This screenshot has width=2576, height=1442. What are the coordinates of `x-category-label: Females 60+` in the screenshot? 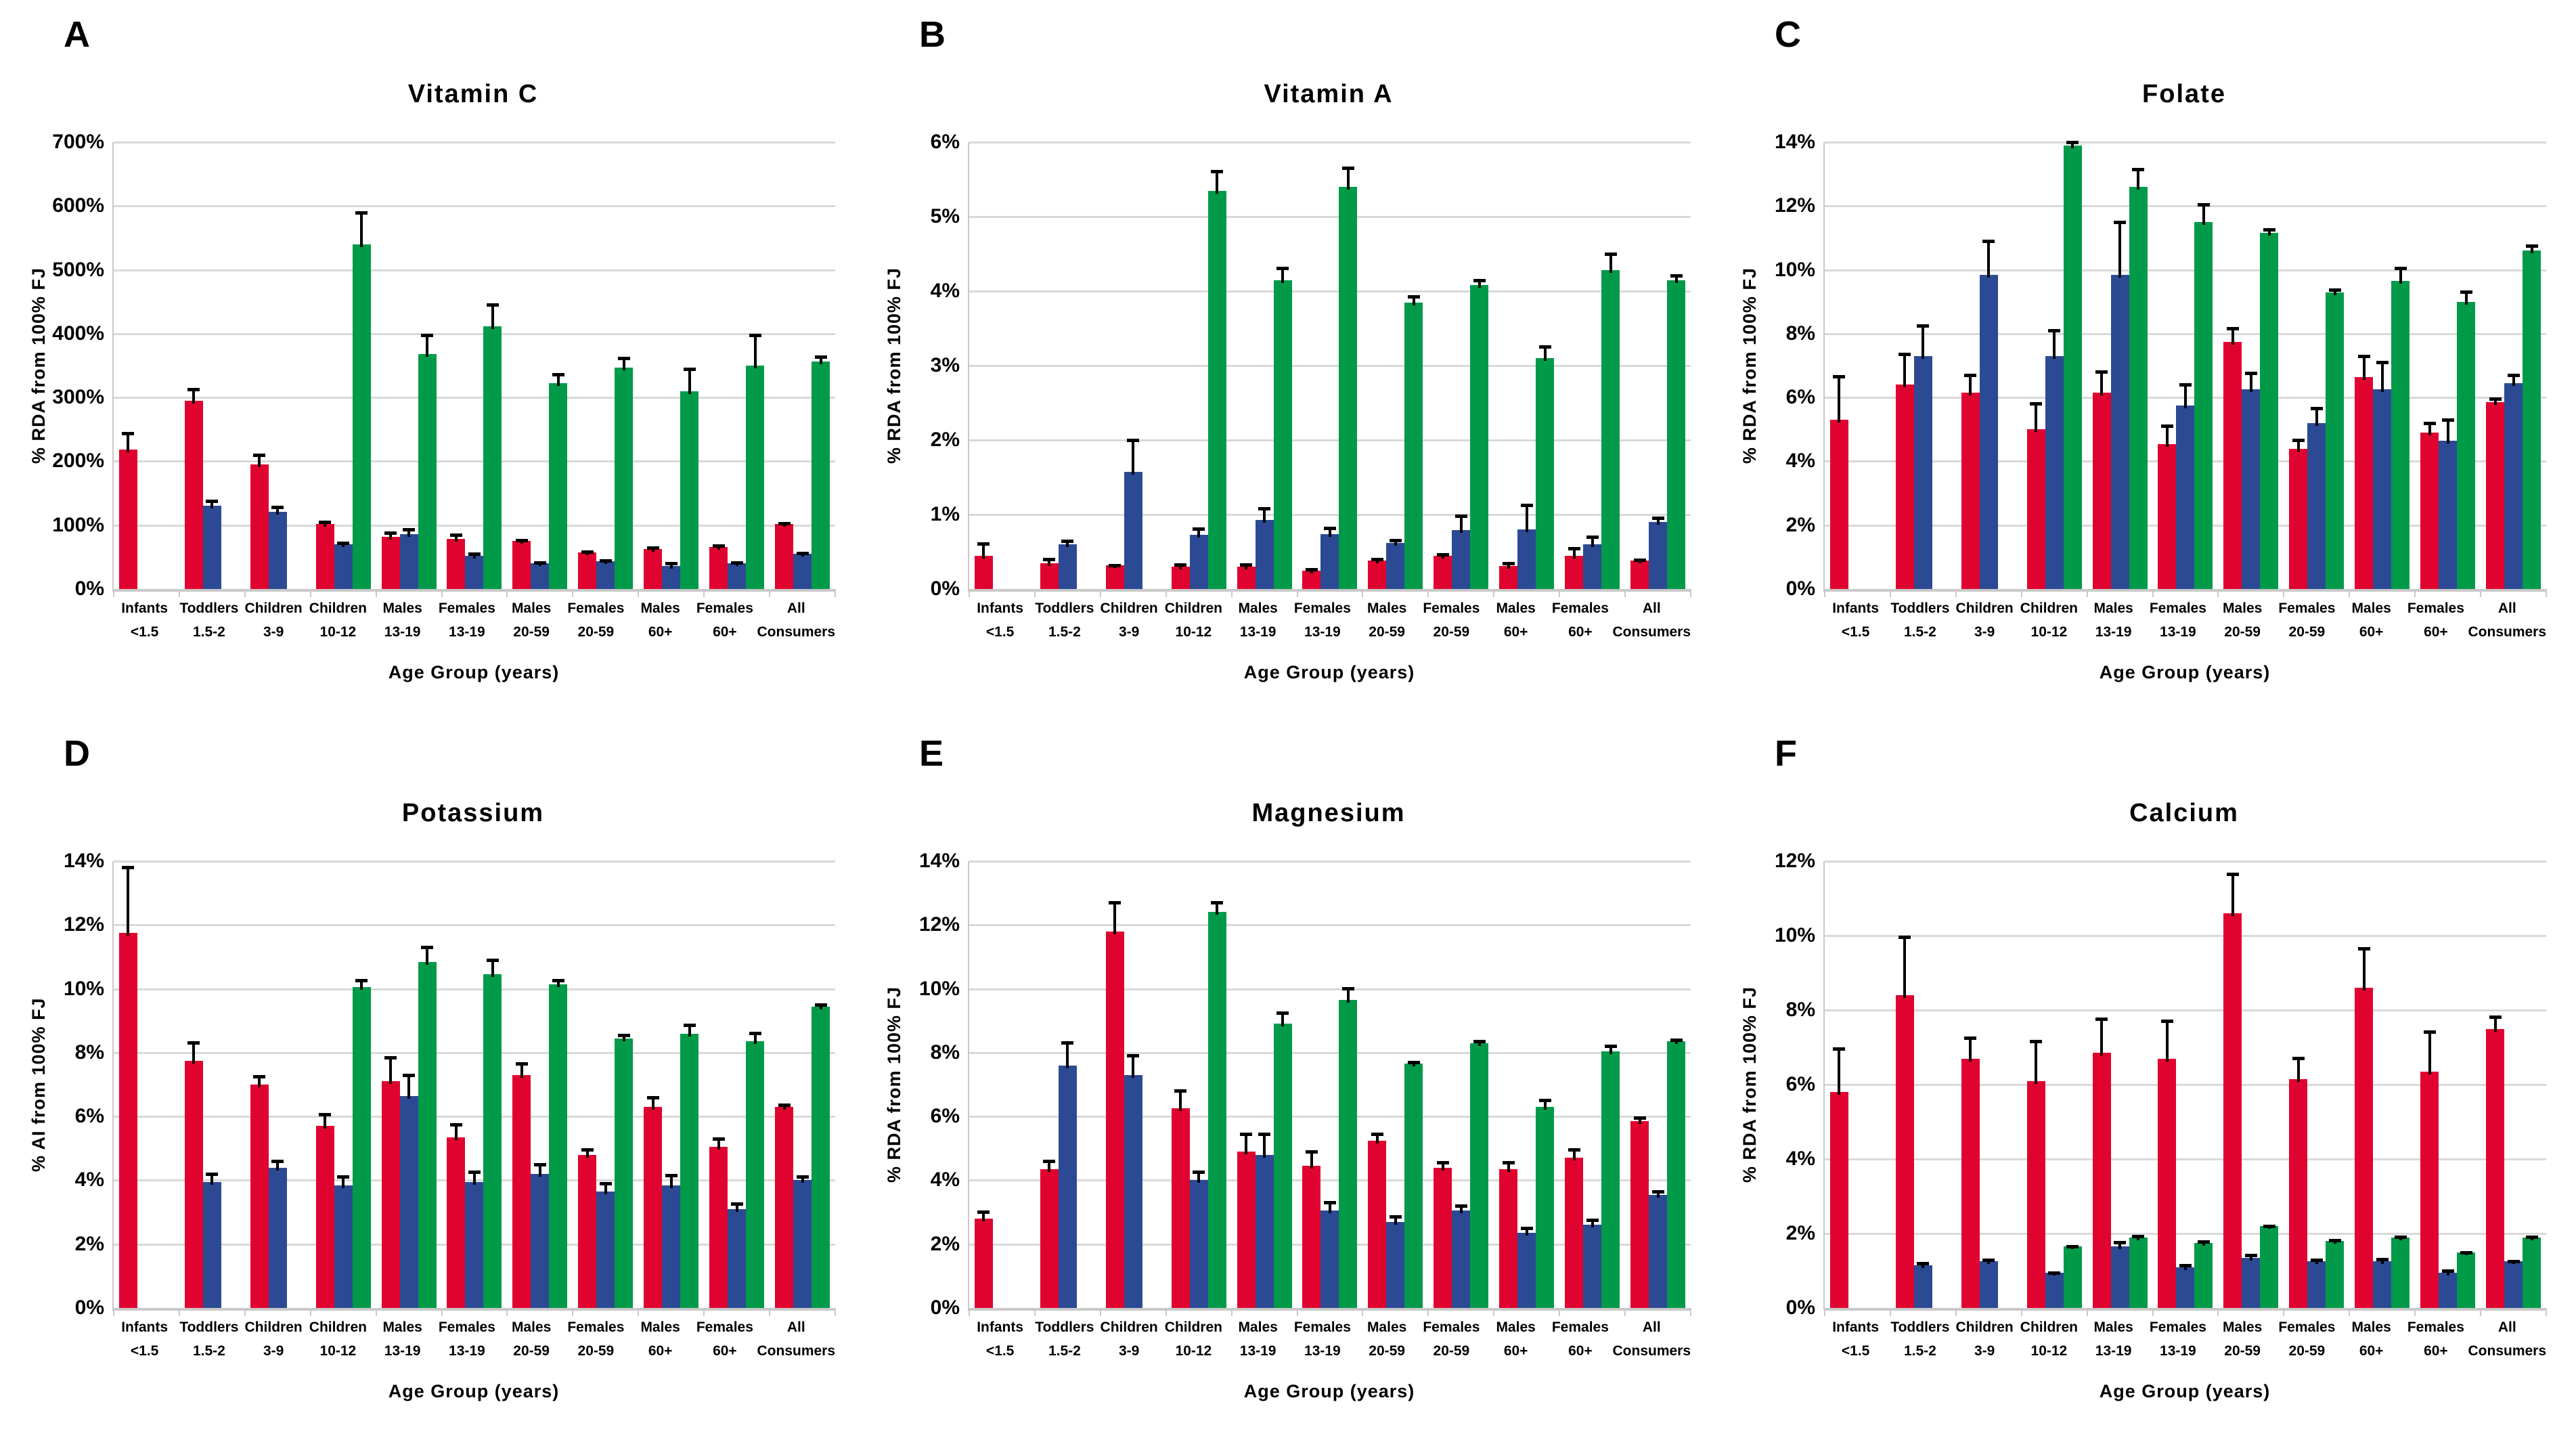 It's located at (2435, 1339).